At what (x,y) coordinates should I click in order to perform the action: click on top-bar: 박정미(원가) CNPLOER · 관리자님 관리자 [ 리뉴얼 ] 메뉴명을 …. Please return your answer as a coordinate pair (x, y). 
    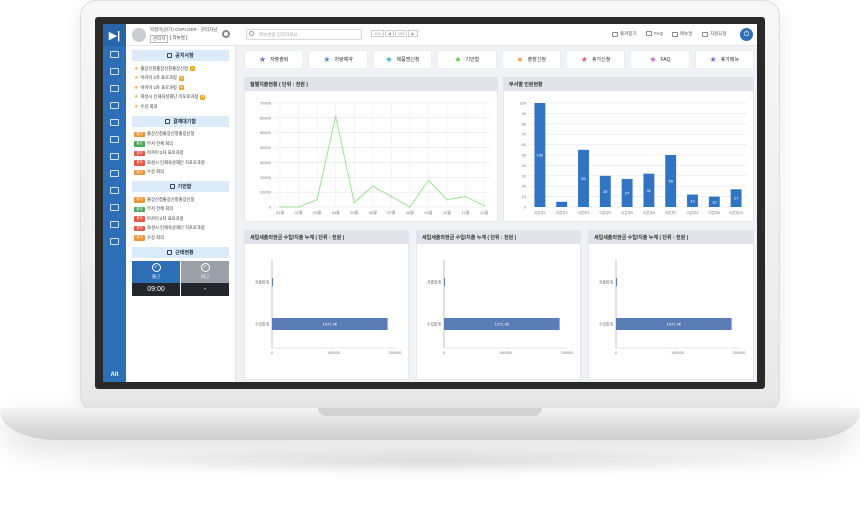
    Looking at the image, I should click on (441, 35).